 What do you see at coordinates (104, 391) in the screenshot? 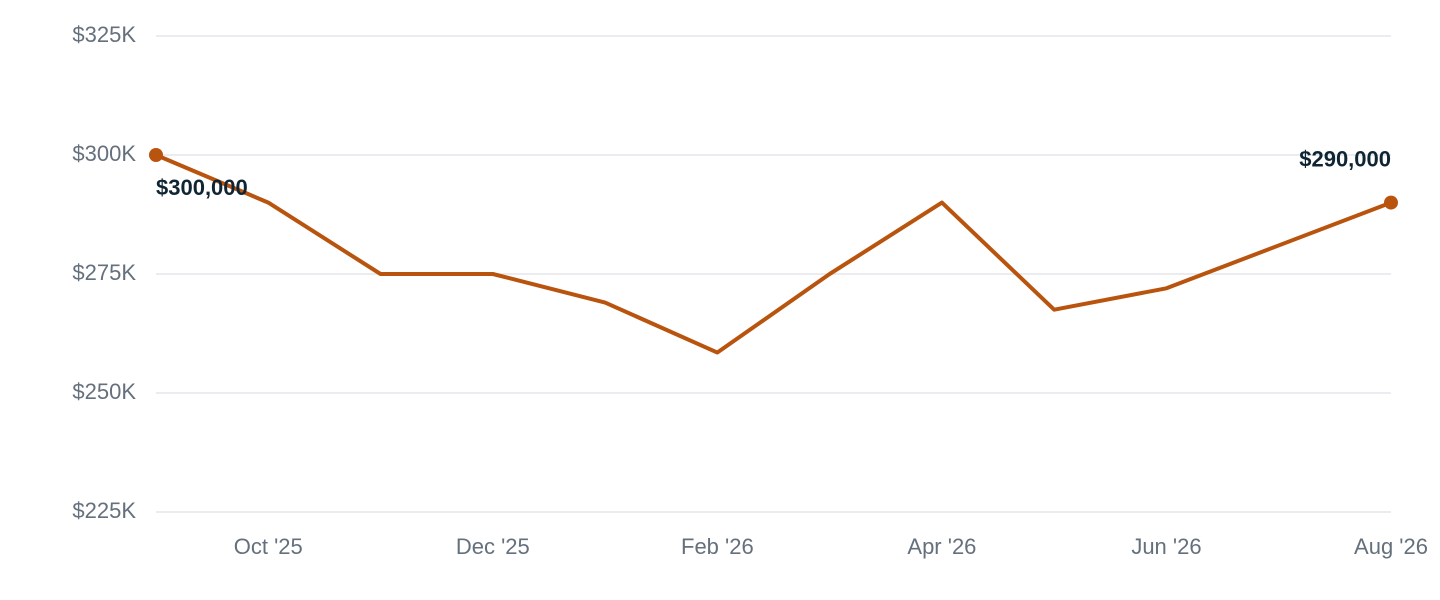
I see `y-tick-label: $250K` at bounding box center [104, 391].